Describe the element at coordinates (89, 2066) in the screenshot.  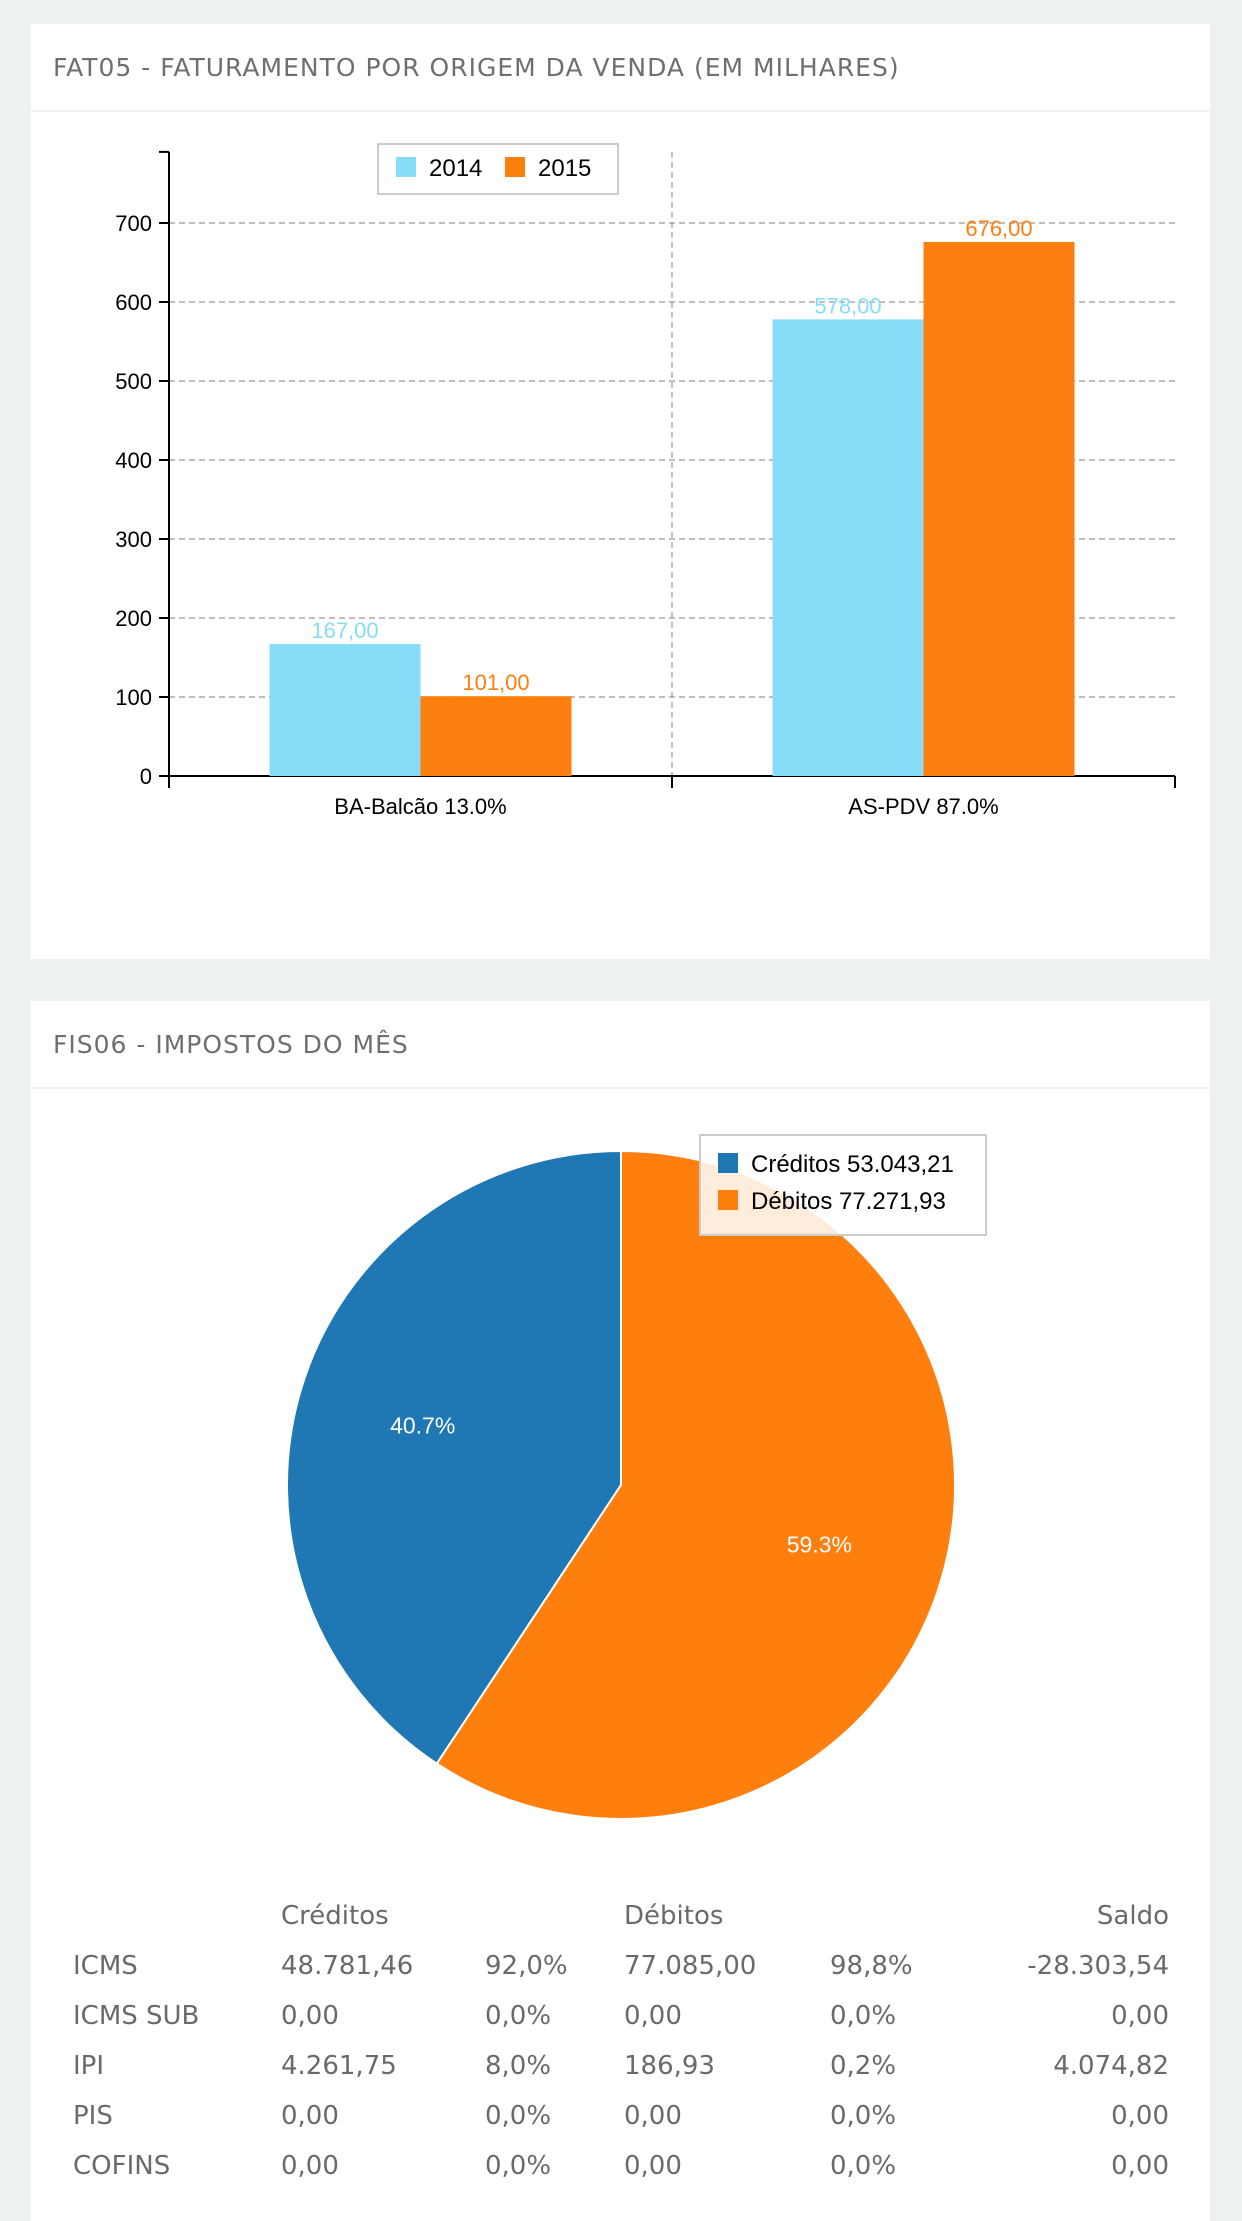
I see `table-cell: IPI` at that location.